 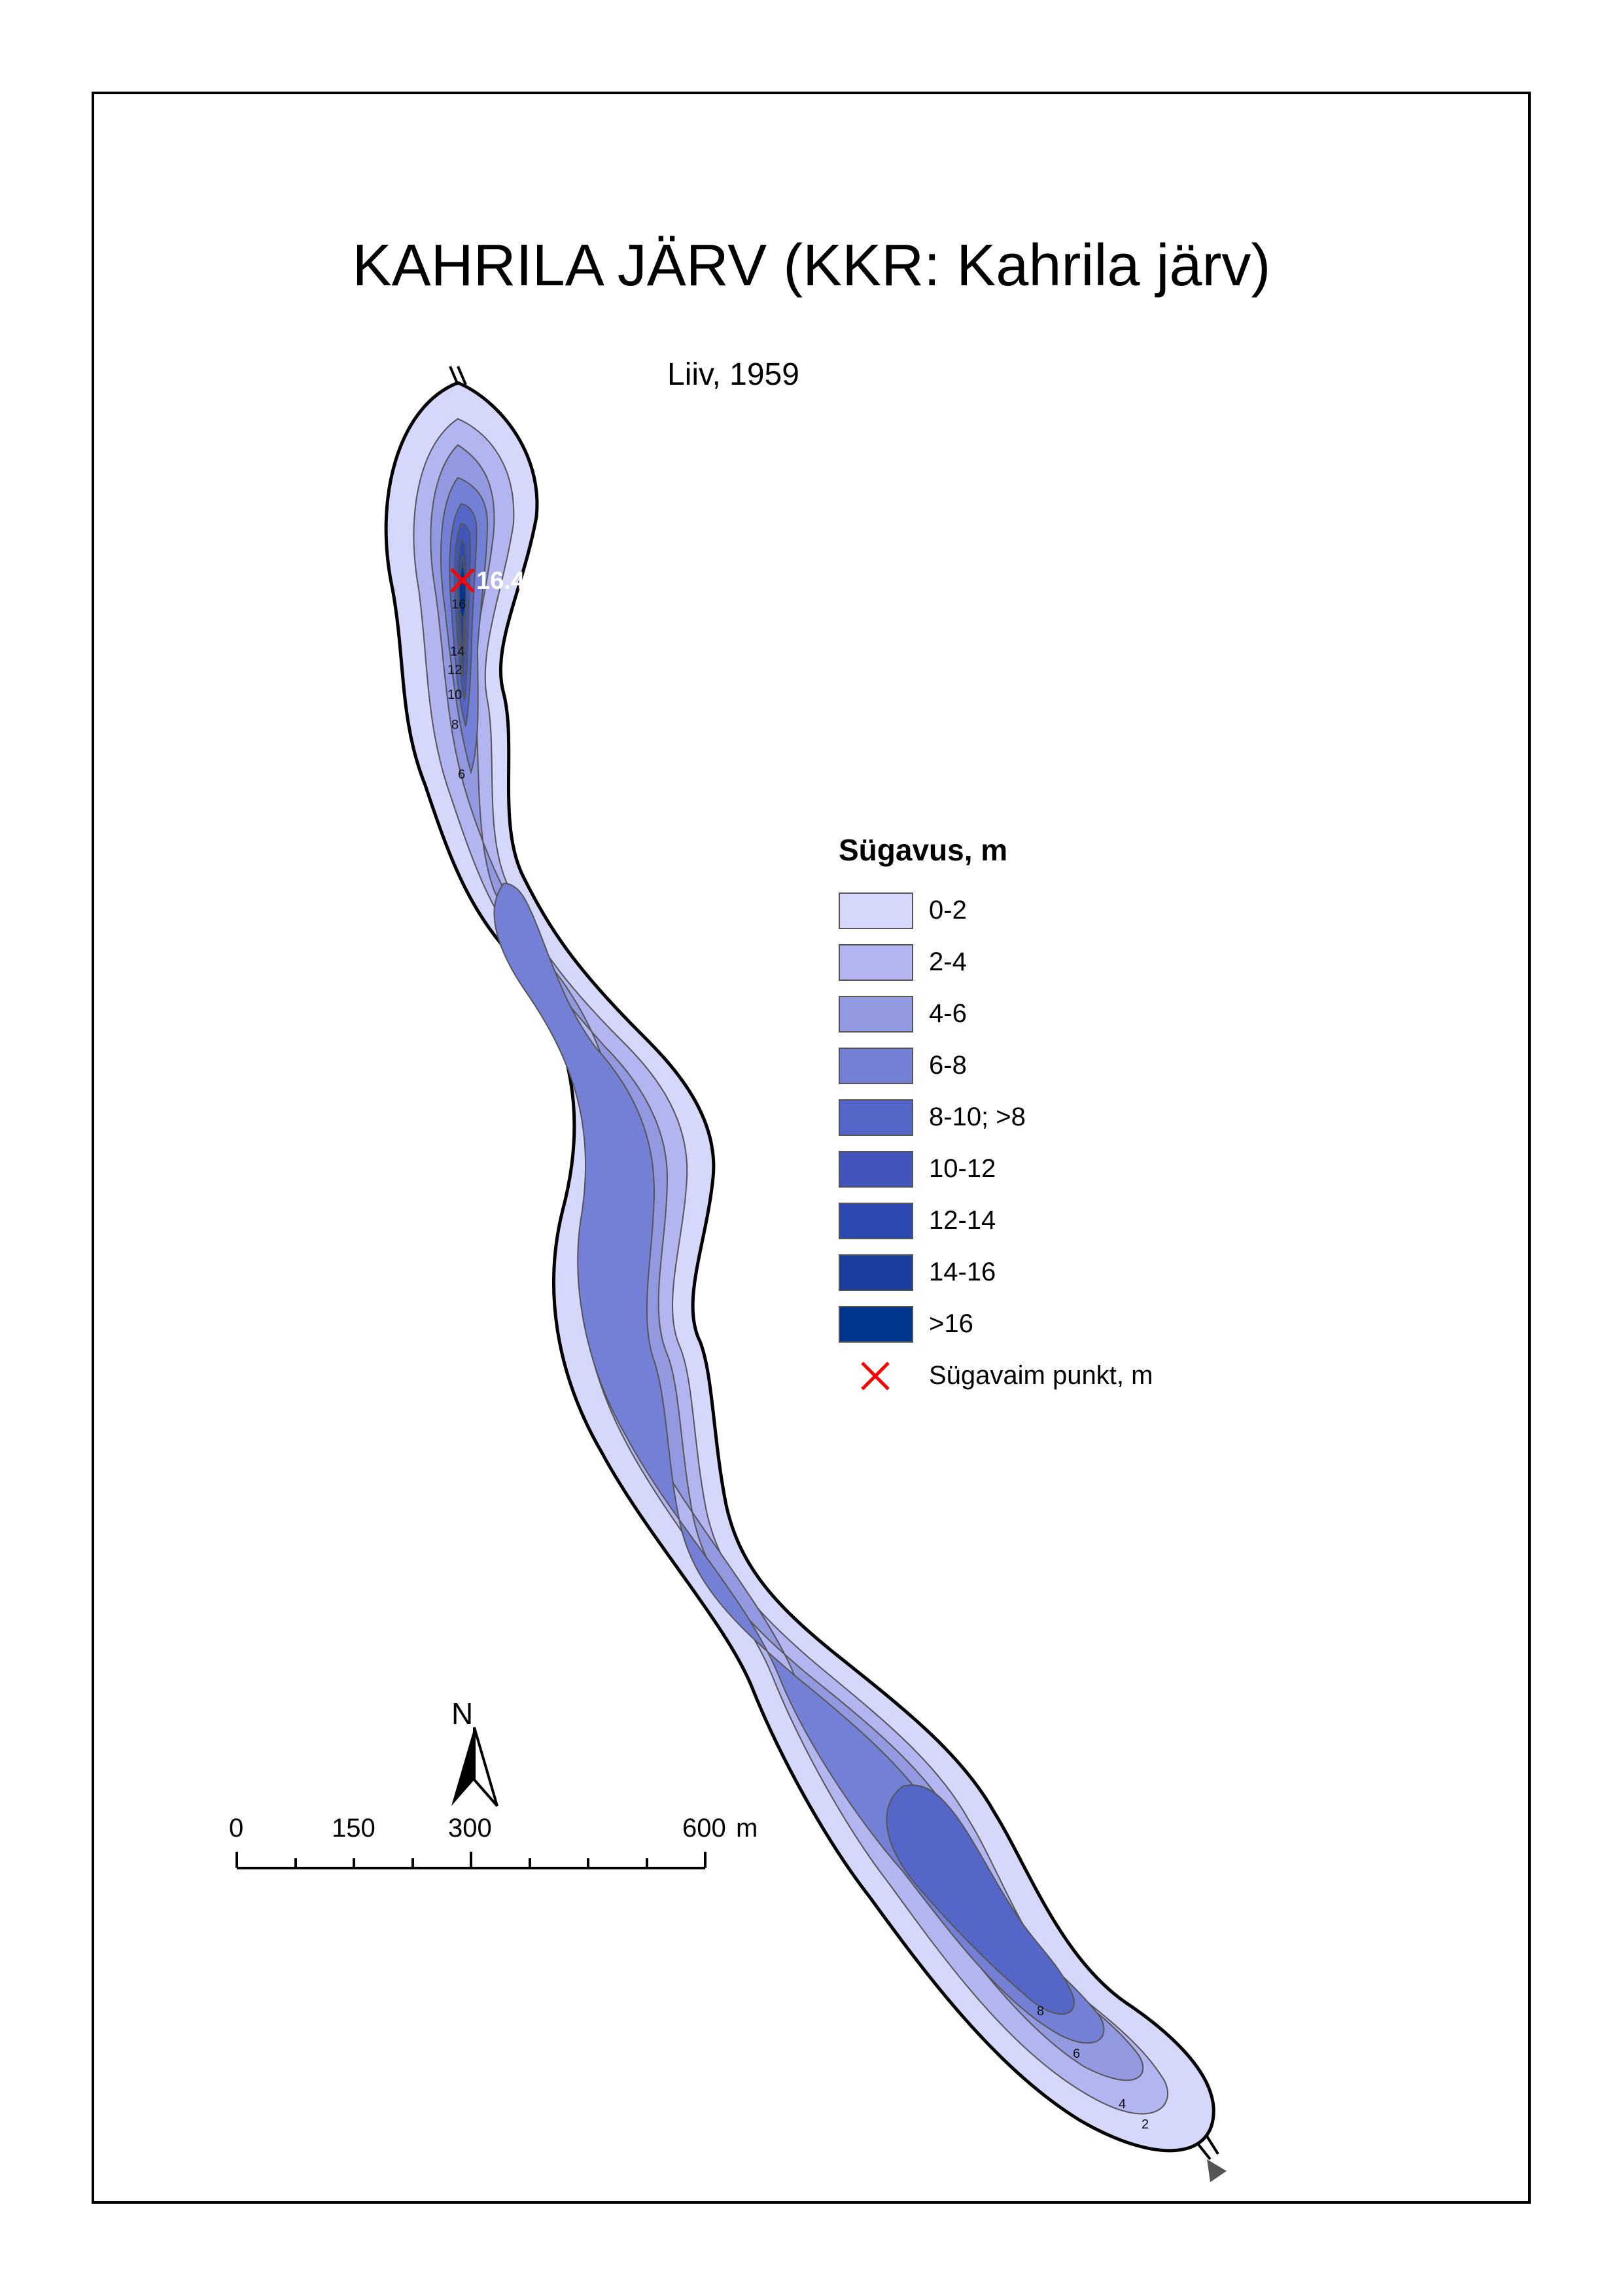 I want to click on legend-label: 6-8, so click(x=948, y=1065).